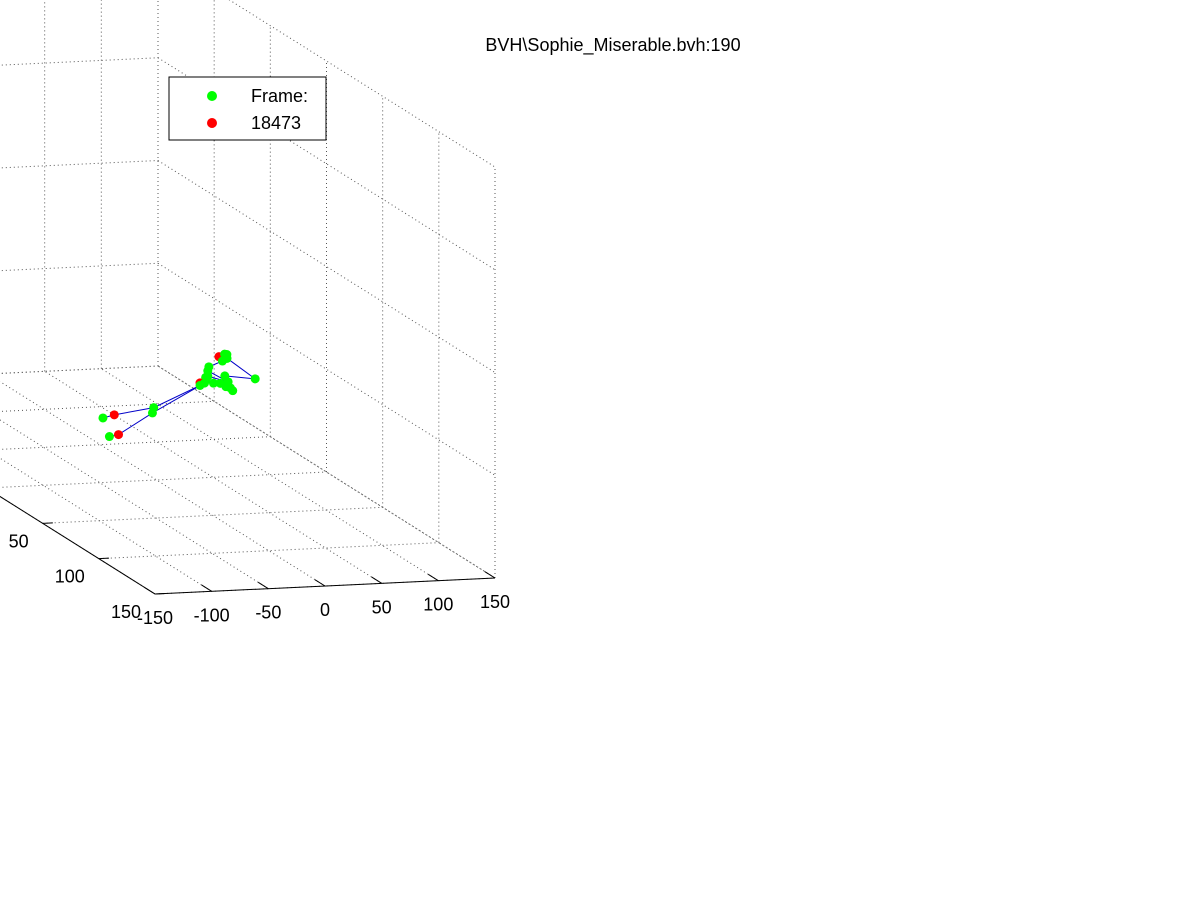 The height and width of the screenshot is (901, 1201). What do you see at coordinates (213, 383) in the screenshot?
I see `joint-point-r_arm_b` at bounding box center [213, 383].